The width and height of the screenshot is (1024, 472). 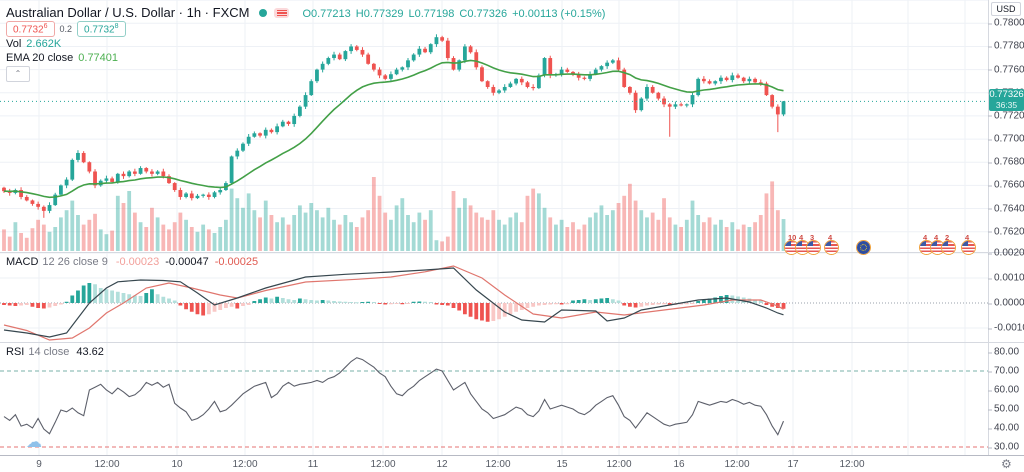 I want to click on macd-axis-tick: 0.00000, so click(x=1005, y=303).